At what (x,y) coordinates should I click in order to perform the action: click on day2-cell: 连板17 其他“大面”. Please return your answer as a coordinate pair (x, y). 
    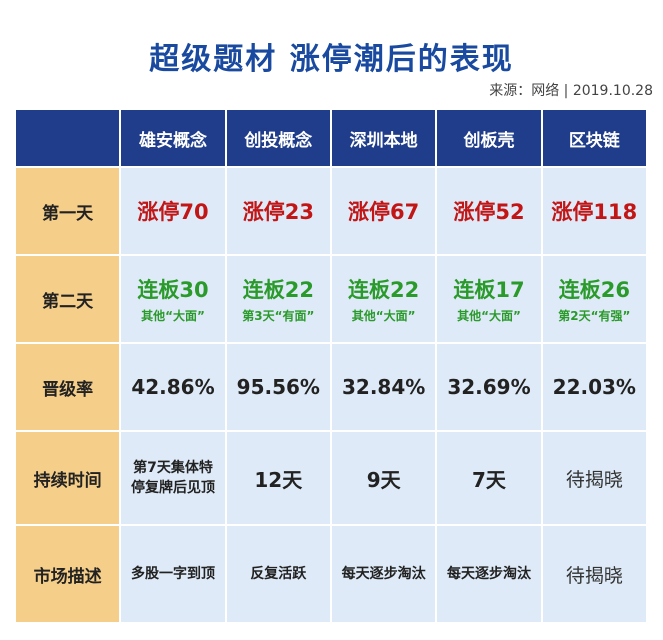
    Looking at the image, I should click on (489, 299).